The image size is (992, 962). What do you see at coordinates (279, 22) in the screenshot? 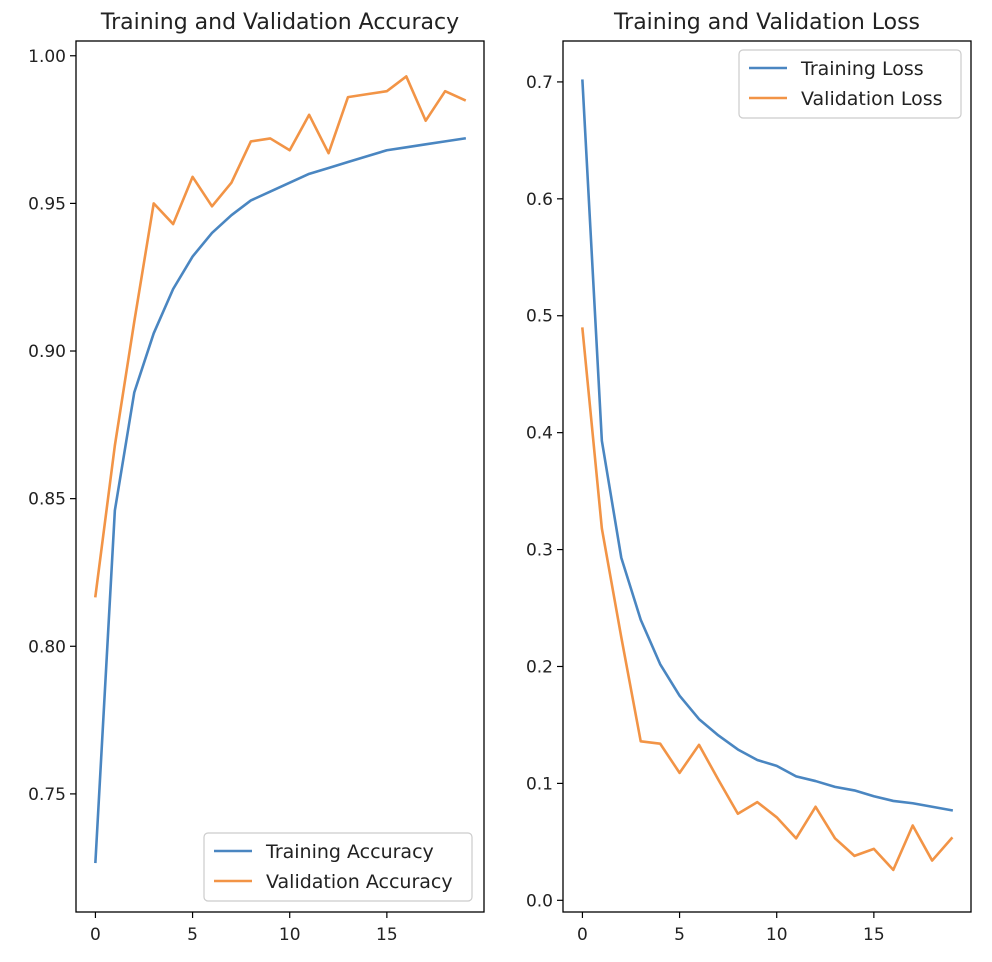
I see `chart-title: Training and Validation Accuracy` at bounding box center [279, 22].